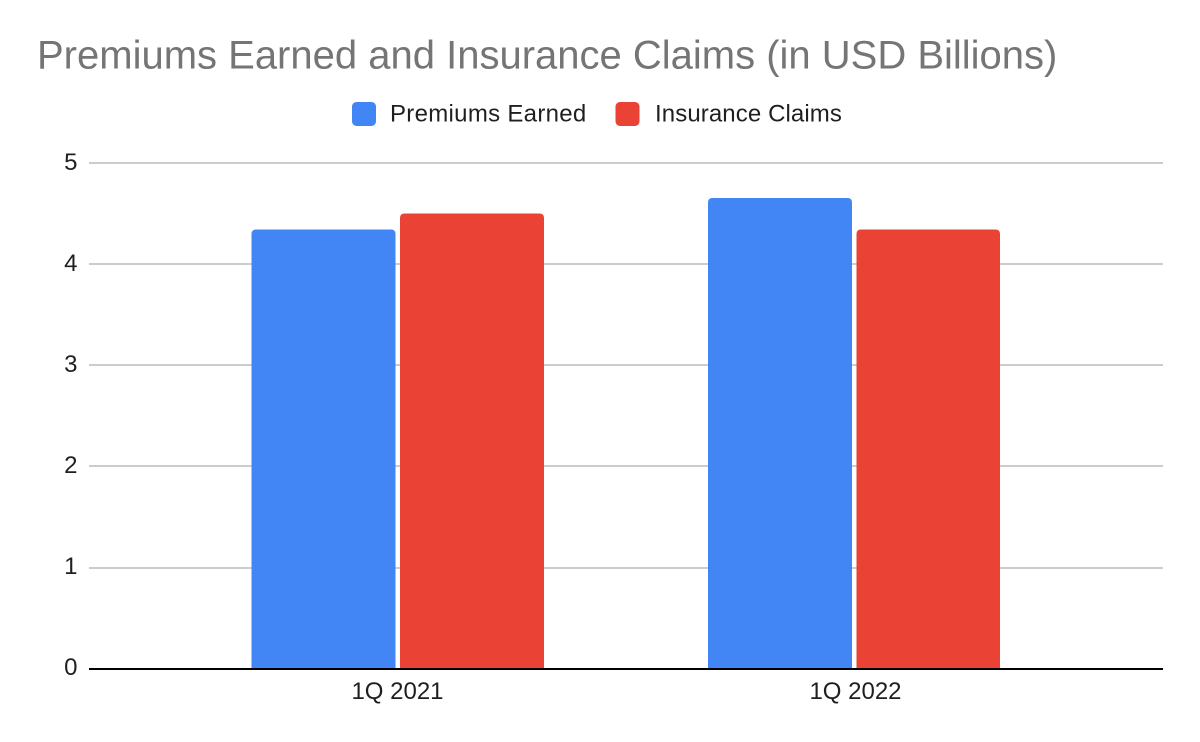  What do you see at coordinates (70, 364) in the screenshot?
I see `svg-text: 3` at bounding box center [70, 364].